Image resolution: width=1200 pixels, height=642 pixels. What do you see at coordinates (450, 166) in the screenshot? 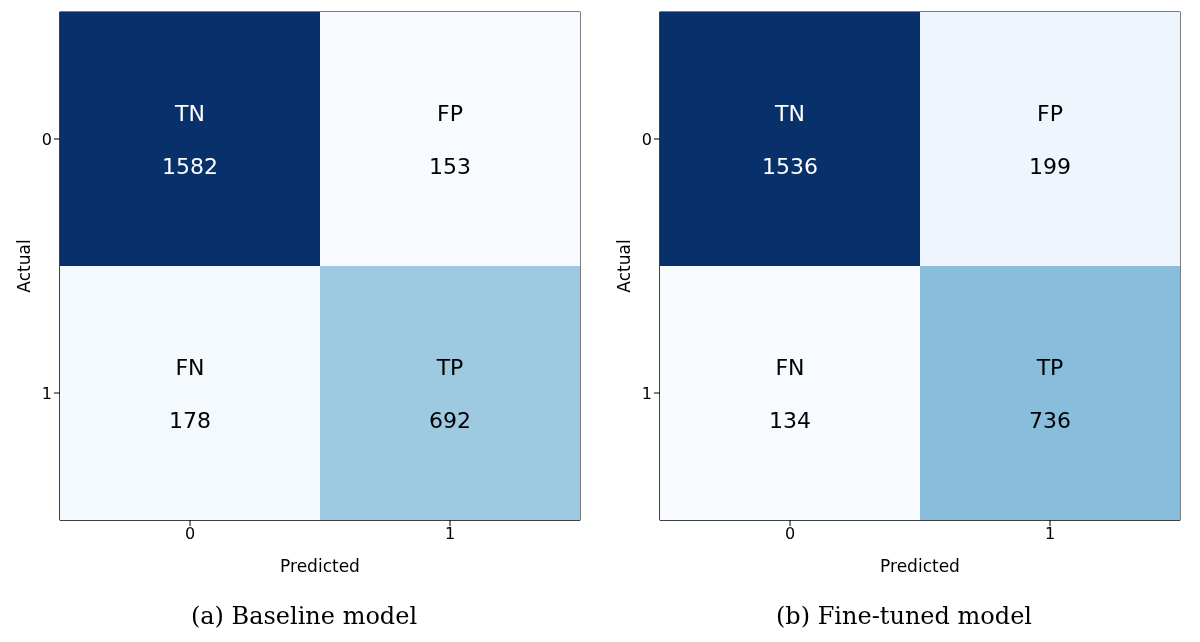
I see `data-label: 153` at bounding box center [450, 166].